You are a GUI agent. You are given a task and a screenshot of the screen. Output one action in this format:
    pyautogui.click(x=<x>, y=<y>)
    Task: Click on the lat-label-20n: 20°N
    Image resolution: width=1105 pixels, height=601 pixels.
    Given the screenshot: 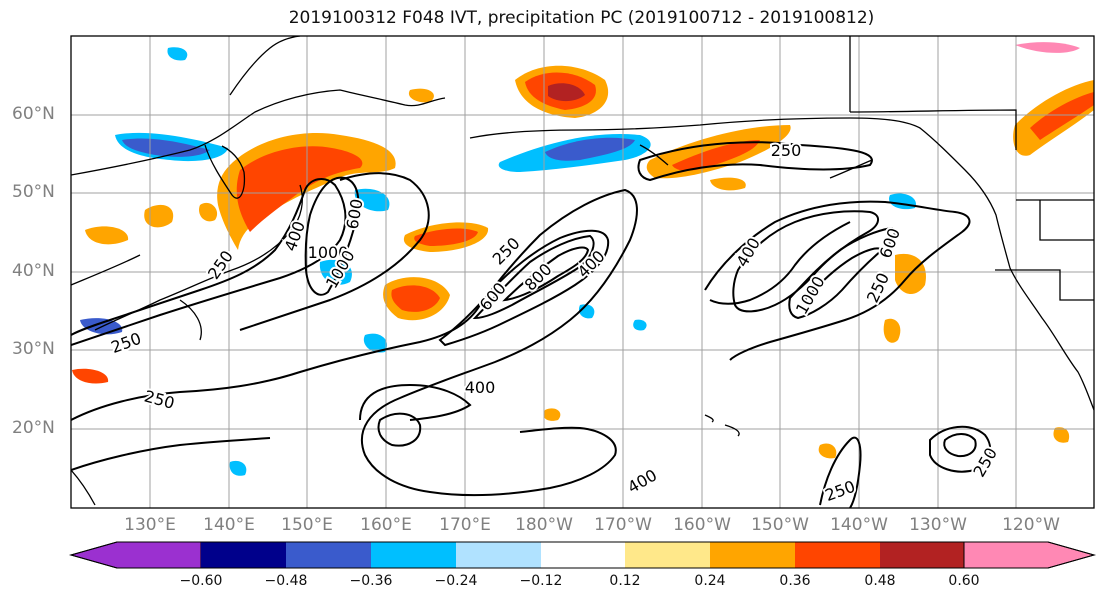 What is the action you would take?
    pyautogui.click(x=33, y=428)
    